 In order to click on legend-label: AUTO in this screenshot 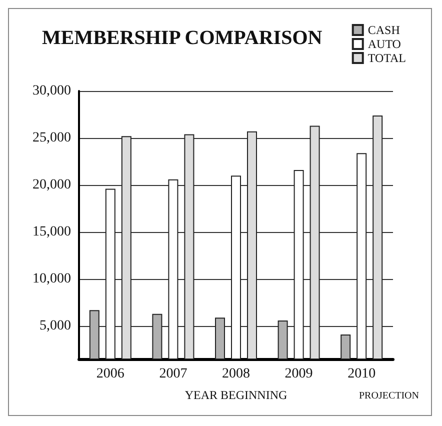, I will do `click(385, 44)`.